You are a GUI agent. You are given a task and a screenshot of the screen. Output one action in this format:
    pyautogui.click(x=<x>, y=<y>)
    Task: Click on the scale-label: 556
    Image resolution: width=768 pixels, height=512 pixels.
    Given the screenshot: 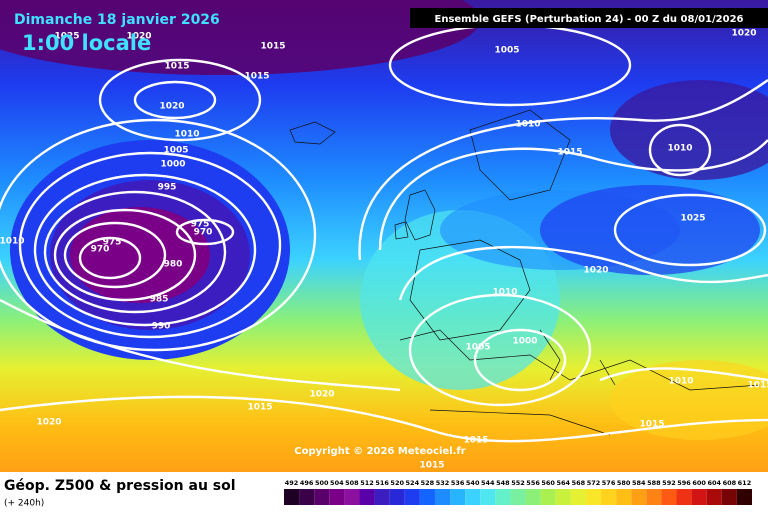 What is the action you would take?
    pyautogui.click(x=533, y=483)
    